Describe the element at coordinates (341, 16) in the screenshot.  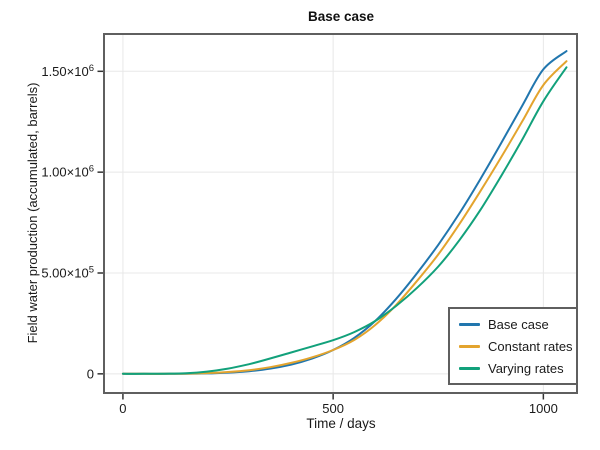
I see `chart-title: Base case` at that location.